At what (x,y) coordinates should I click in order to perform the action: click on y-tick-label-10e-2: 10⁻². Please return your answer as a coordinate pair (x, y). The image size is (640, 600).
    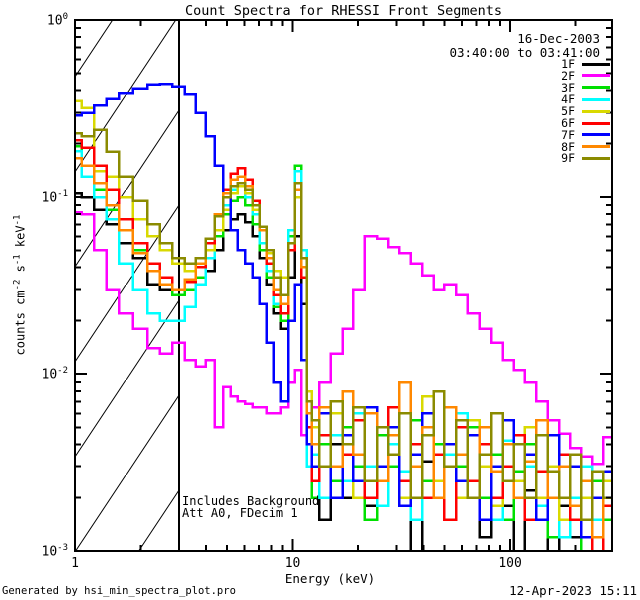
    Looking at the image, I should click on (55, 374).